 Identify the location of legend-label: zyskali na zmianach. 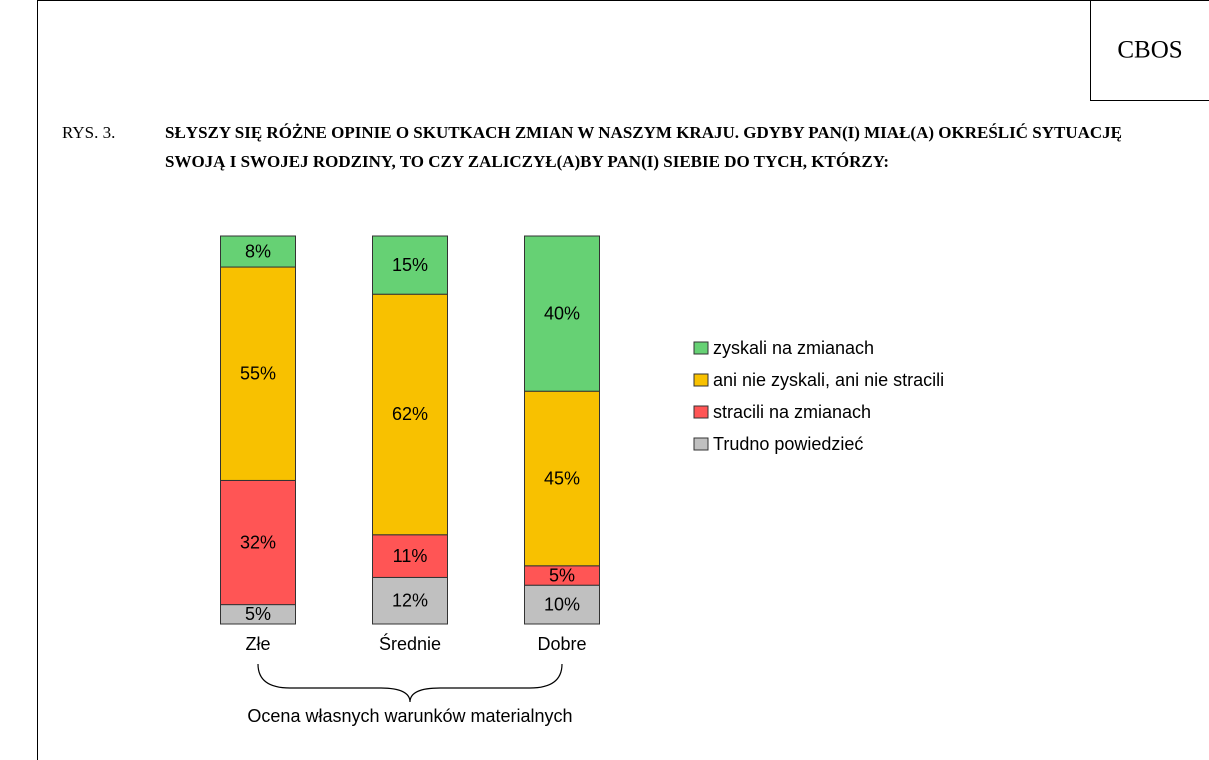
(793, 348).